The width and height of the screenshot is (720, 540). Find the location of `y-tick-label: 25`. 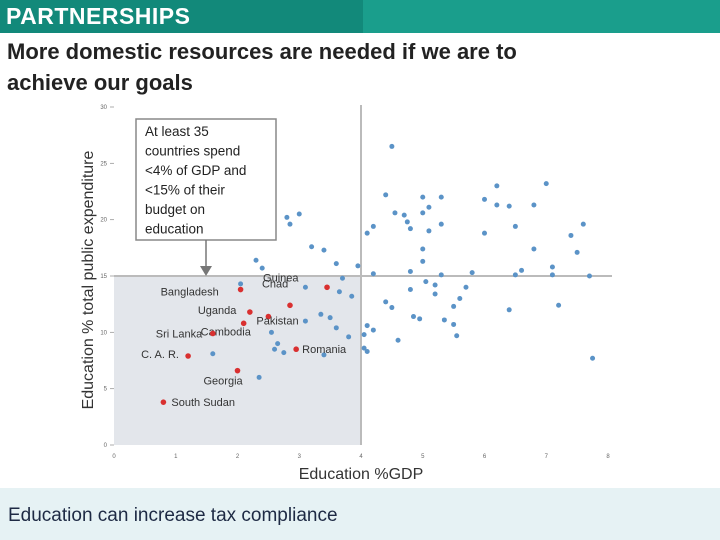

y-tick-label: 25 is located at coordinates (103, 164).